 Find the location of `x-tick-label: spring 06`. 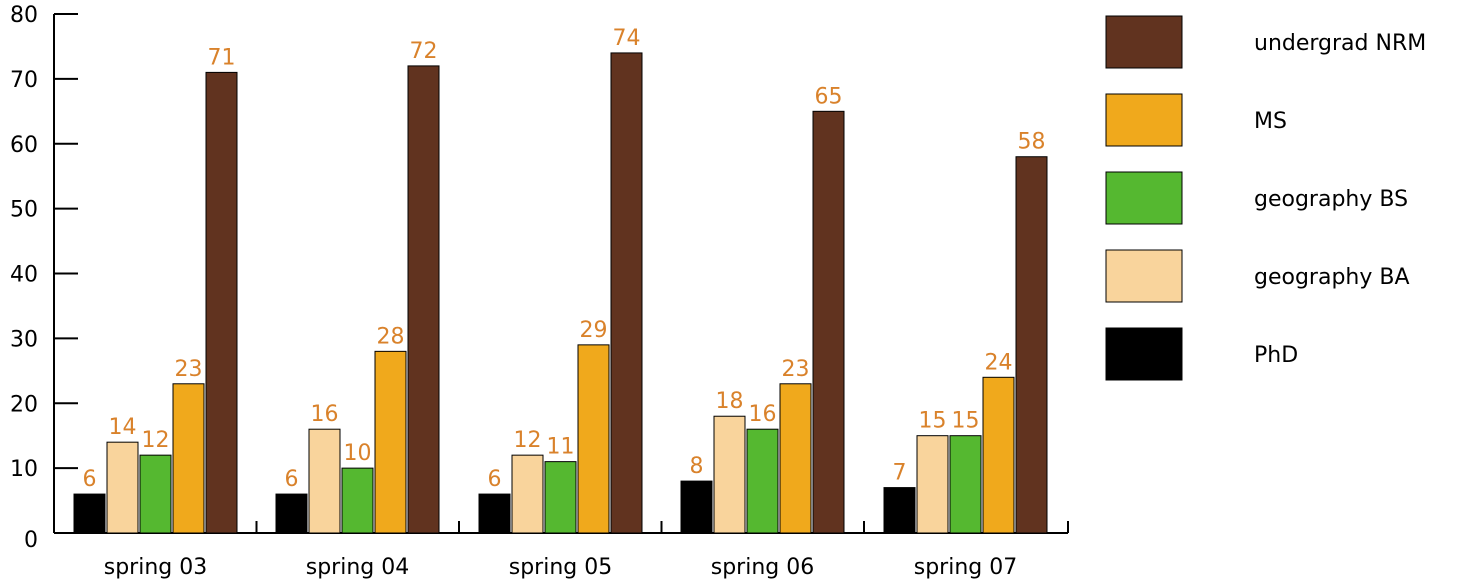

x-tick-label: spring 06 is located at coordinates (762, 567).